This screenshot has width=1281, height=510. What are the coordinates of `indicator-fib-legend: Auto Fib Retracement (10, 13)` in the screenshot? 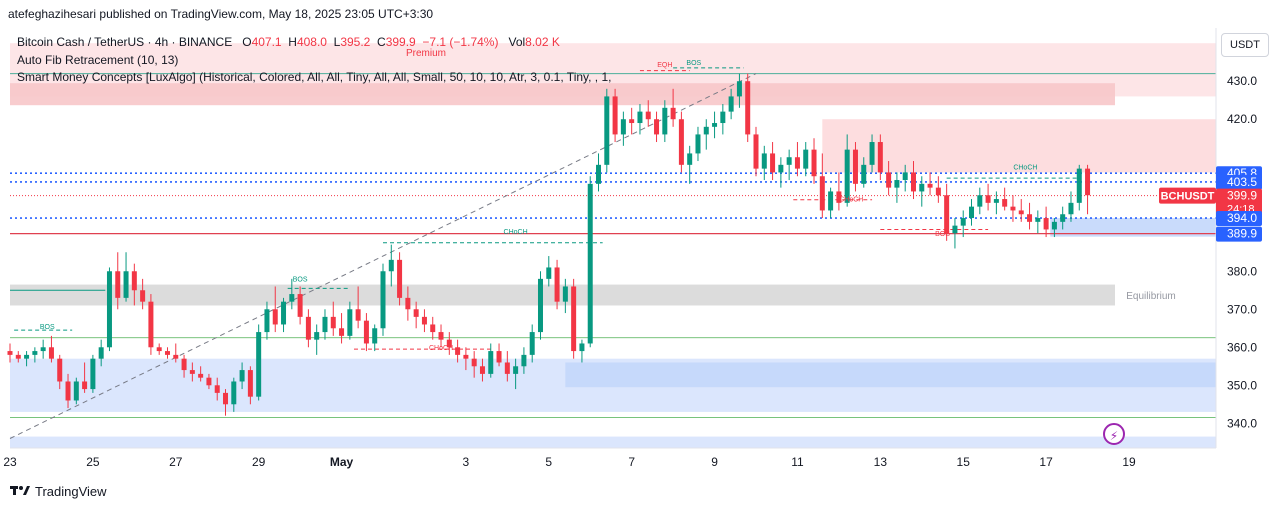 It's located at (98, 60).